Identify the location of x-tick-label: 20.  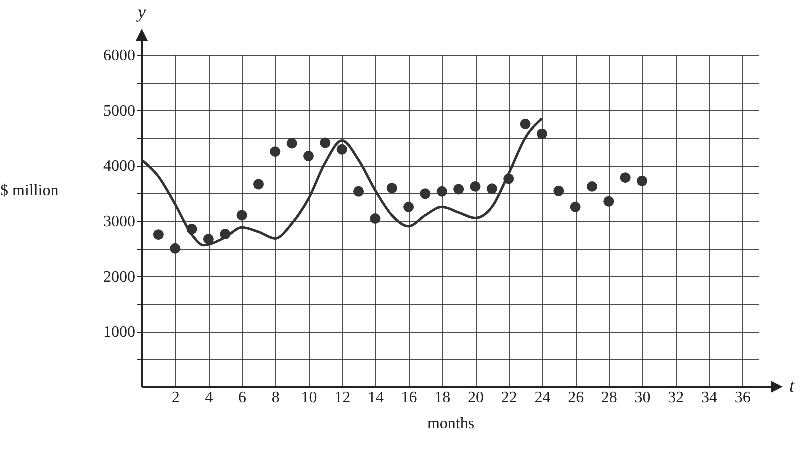
(476, 398).